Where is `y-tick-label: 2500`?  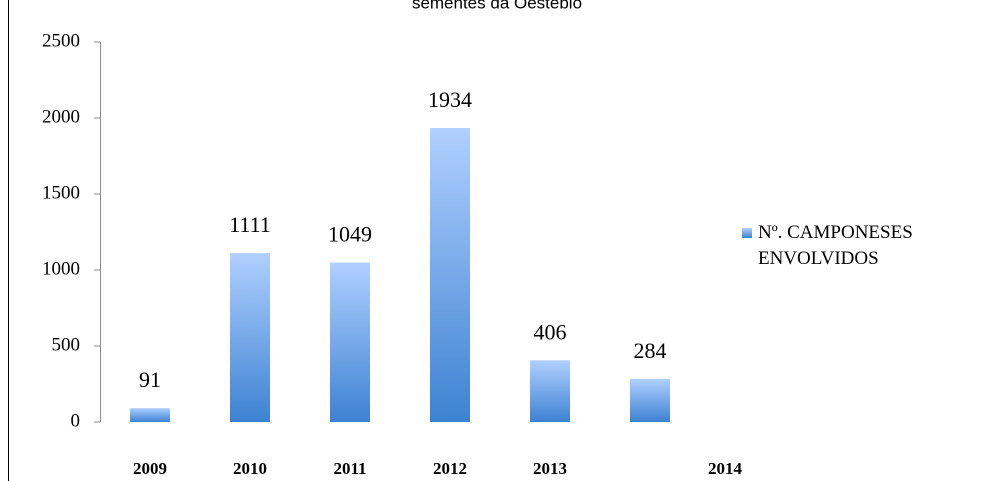
y-tick-label: 2500 is located at coordinates (61, 40).